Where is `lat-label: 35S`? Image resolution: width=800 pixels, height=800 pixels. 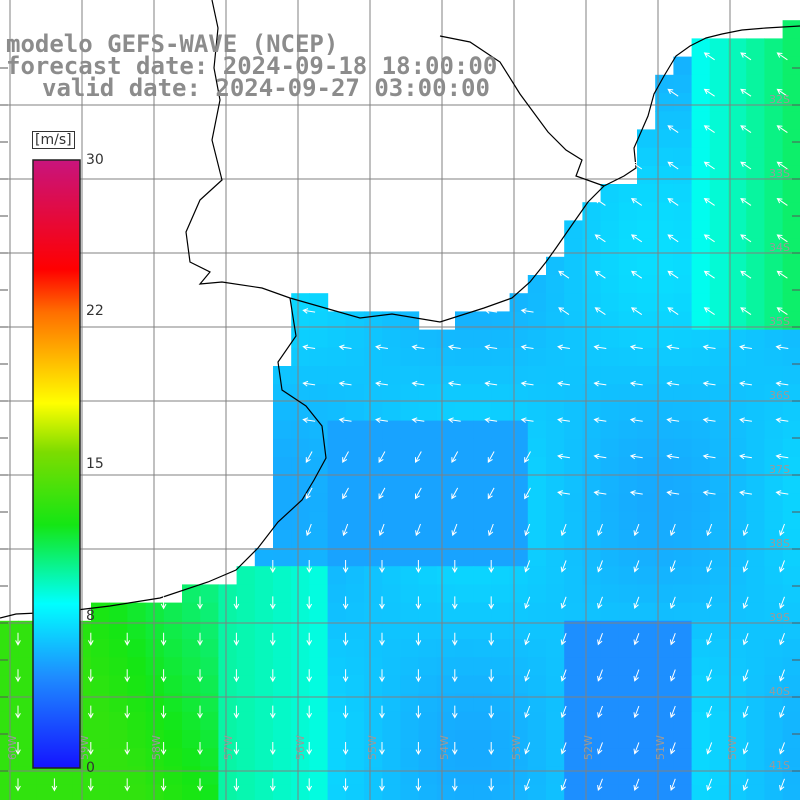 lat-label: 35S is located at coordinates (779, 321).